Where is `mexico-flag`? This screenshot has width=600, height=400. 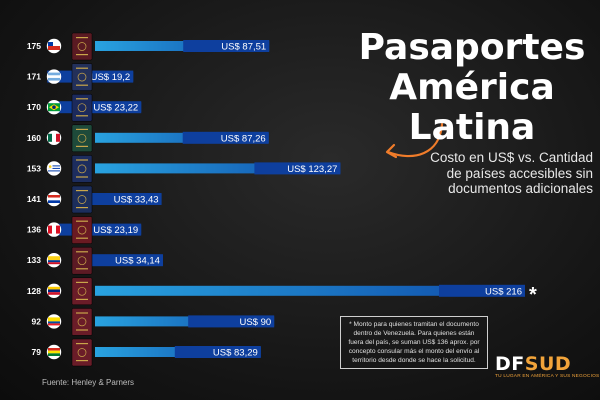
mexico-flag is located at coordinates (54, 137).